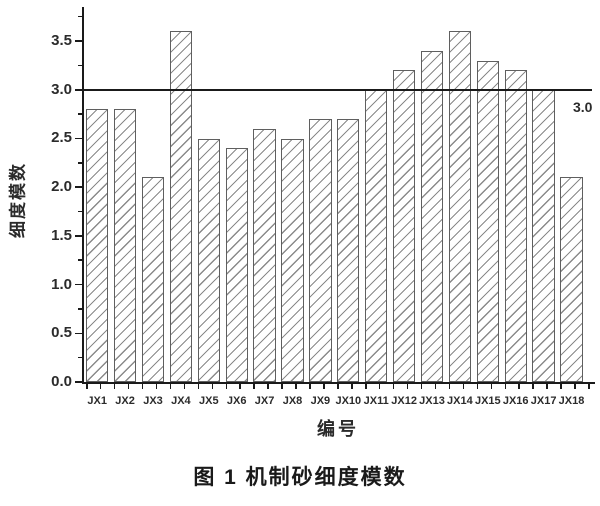  What do you see at coordinates (404, 401) in the screenshot?
I see `x-tick-label: JX12` at bounding box center [404, 401].